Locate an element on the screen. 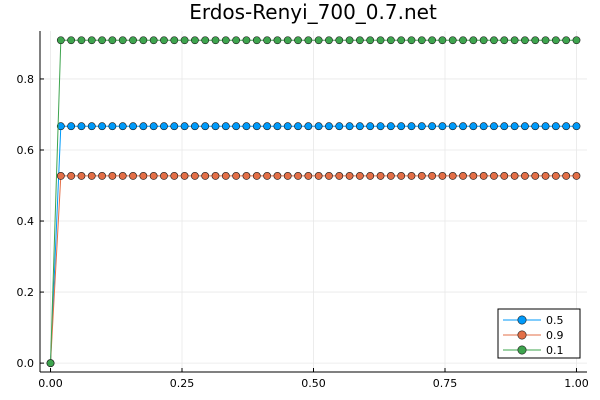 The image size is (600, 400). legend-item: 0.1 is located at coordinates (533, 350).